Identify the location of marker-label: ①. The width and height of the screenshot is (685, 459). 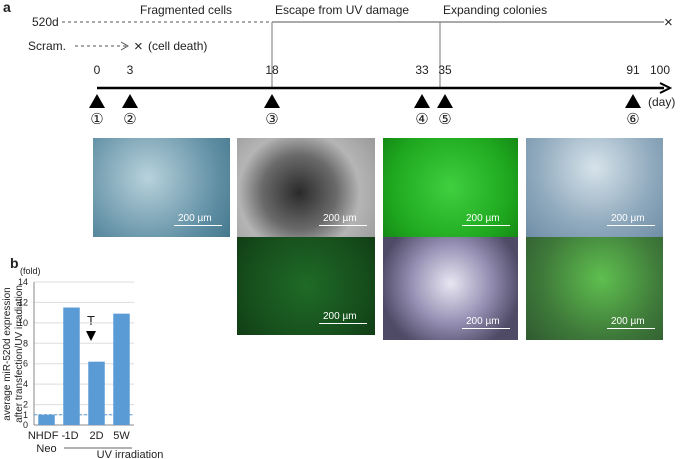
(96, 119).